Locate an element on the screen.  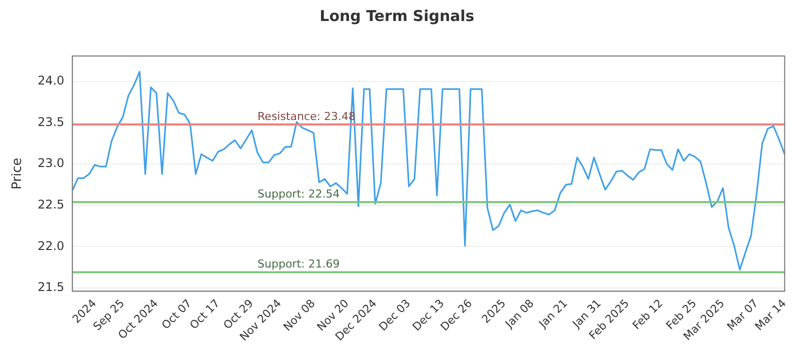
ref-line-label: Support: 21.69 is located at coordinates (299, 264).